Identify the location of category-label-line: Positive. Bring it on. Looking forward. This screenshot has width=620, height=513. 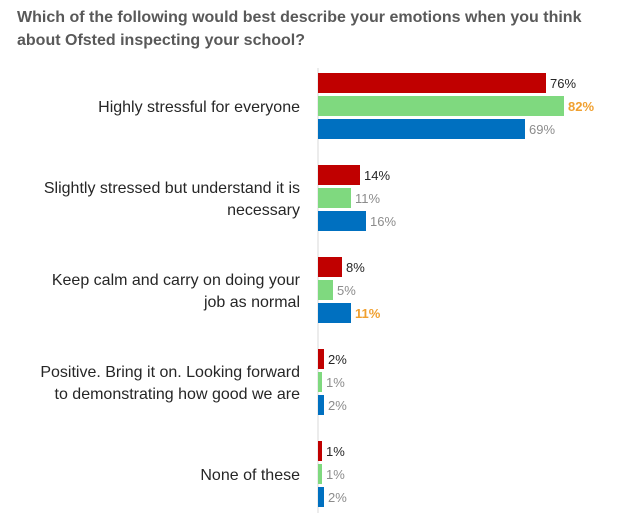
(170, 372).